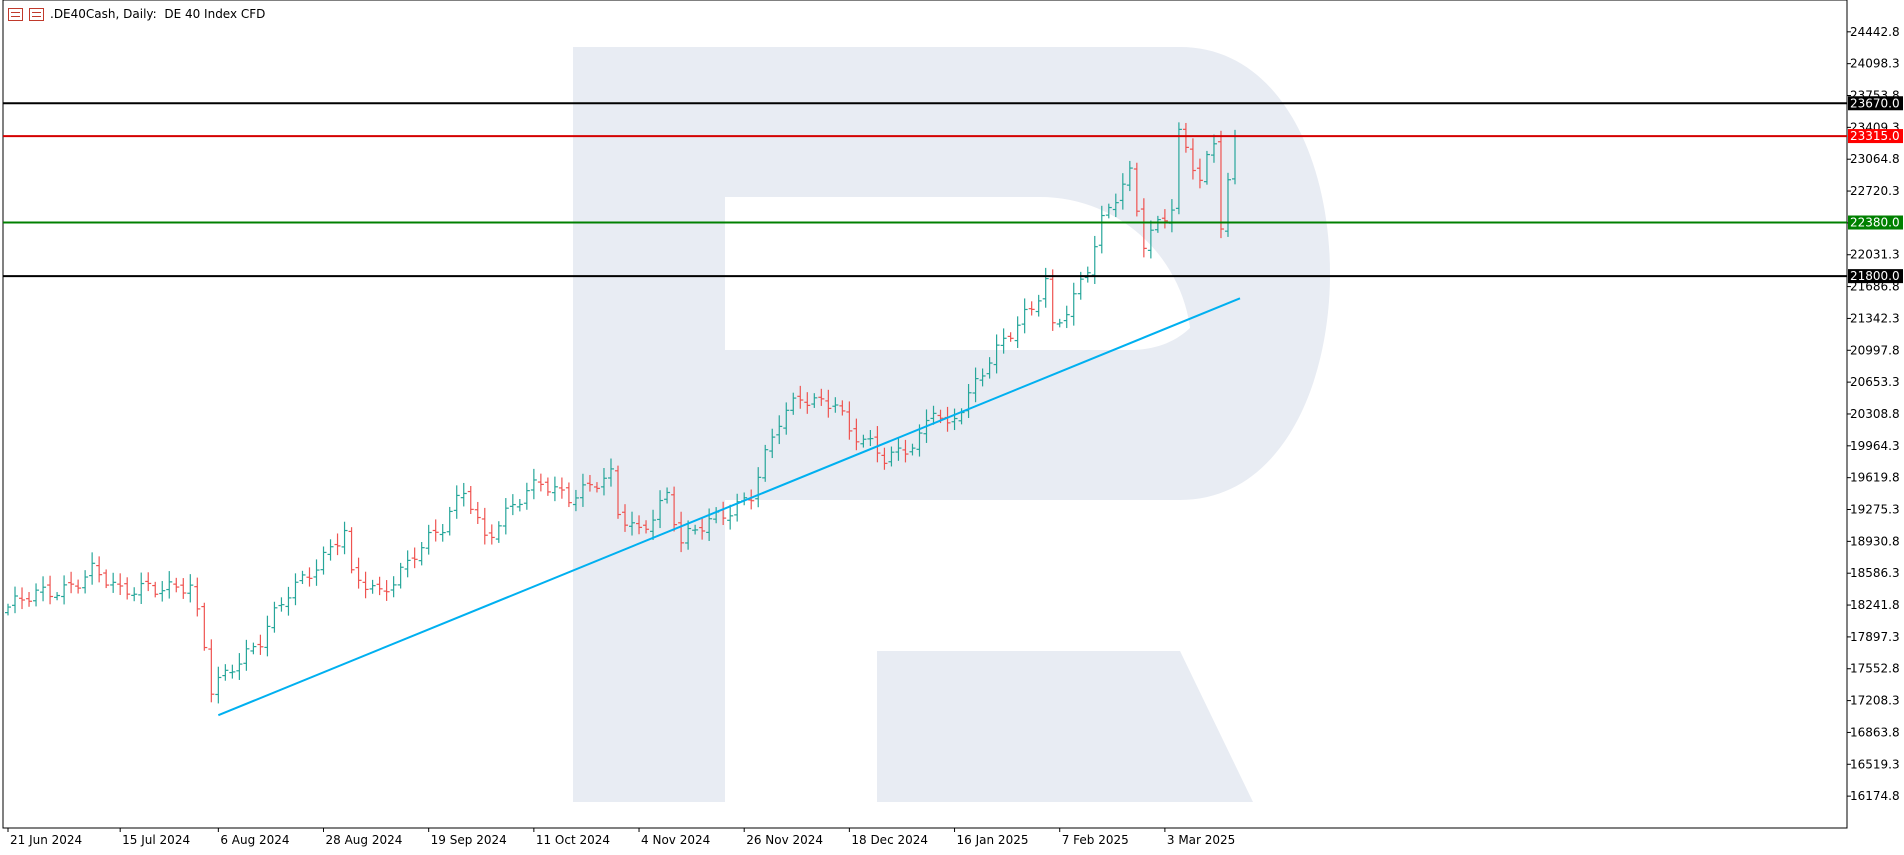  What do you see at coordinates (1875, 159) in the screenshot?
I see `y-tick-label: 23064.8` at bounding box center [1875, 159].